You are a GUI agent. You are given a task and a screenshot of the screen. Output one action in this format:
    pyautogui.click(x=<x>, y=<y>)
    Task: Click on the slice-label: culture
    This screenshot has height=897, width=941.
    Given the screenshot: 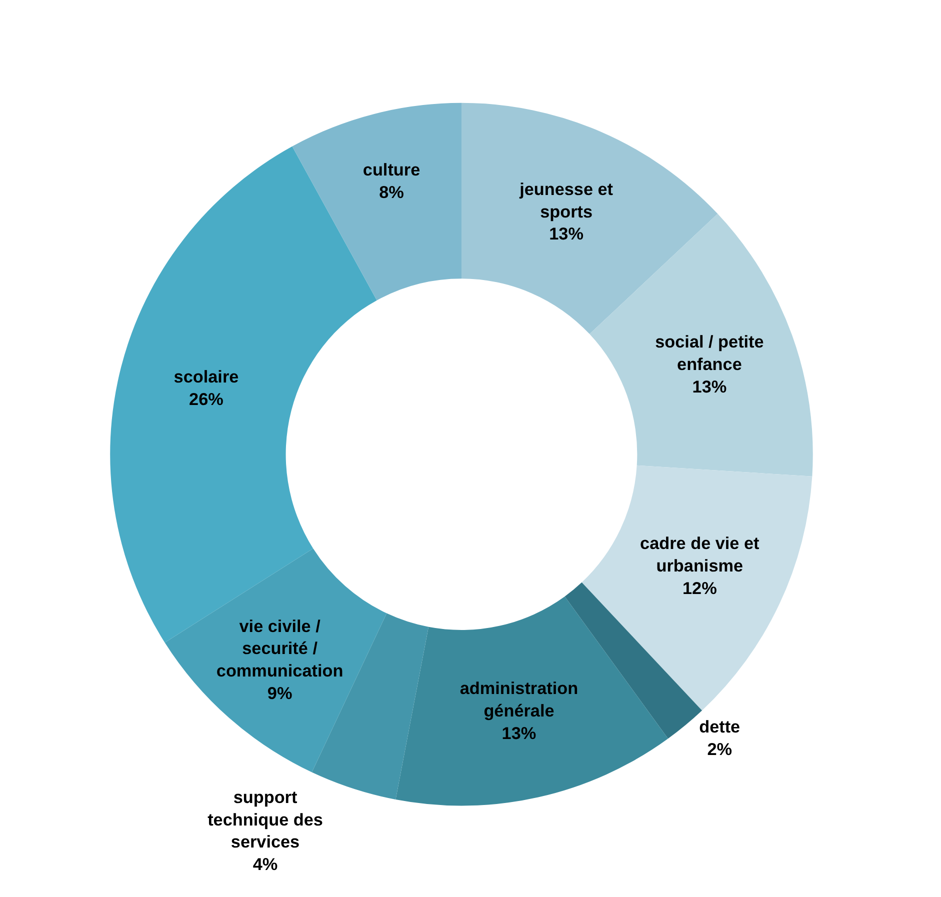 What is the action you would take?
    pyautogui.click(x=391, y=170)
    